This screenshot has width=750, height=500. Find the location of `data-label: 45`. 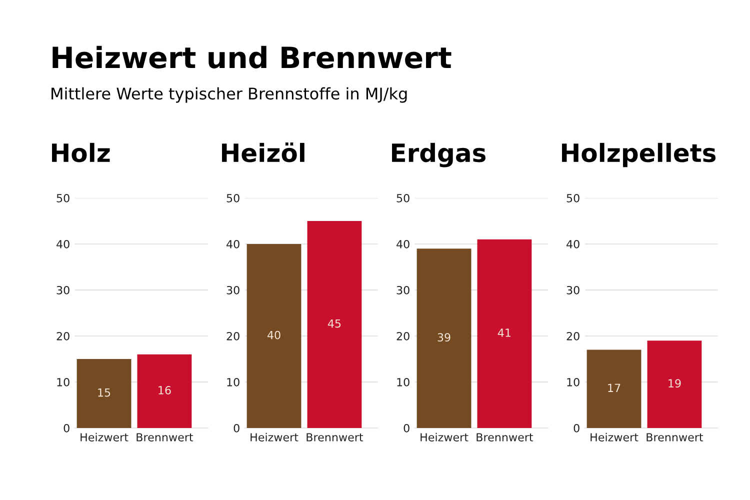

data-label: 45 is located at coordinates (334, 323).